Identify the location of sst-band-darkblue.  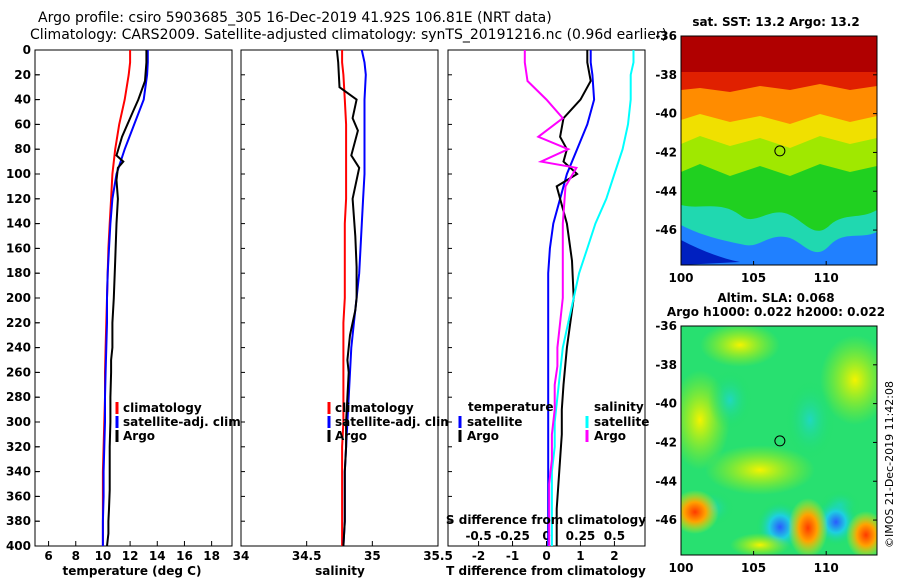
(710, 252).